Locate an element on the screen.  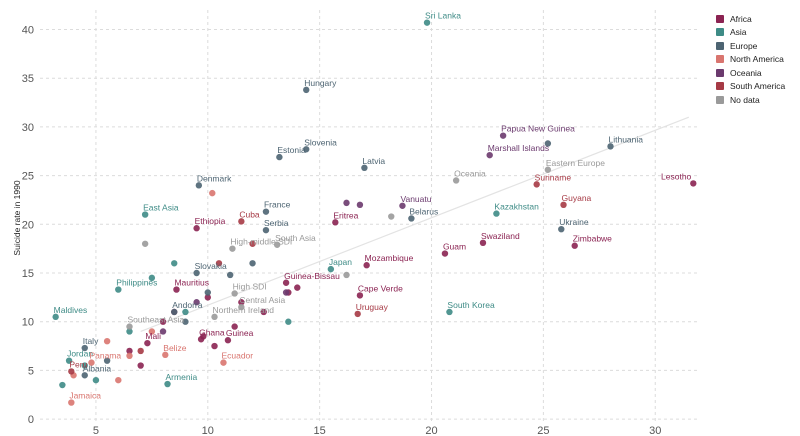
point-label: Oceania is located at coordinates (470, 173).